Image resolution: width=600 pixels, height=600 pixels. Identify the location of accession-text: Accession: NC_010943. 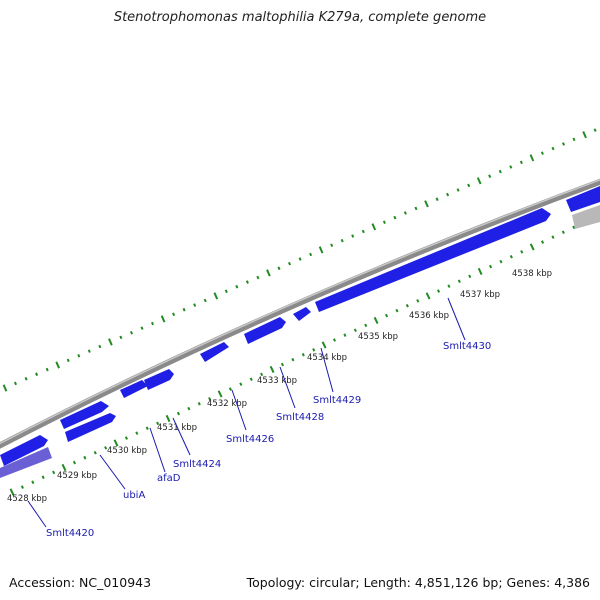
(80, 582).